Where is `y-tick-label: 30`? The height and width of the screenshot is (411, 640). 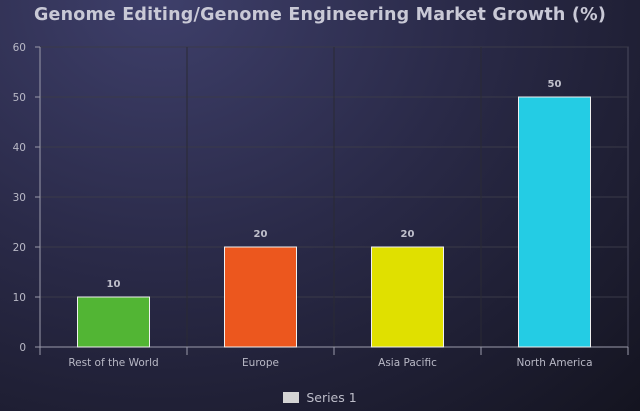
y-tick-label: 30 is located at coordinates (19, 198).